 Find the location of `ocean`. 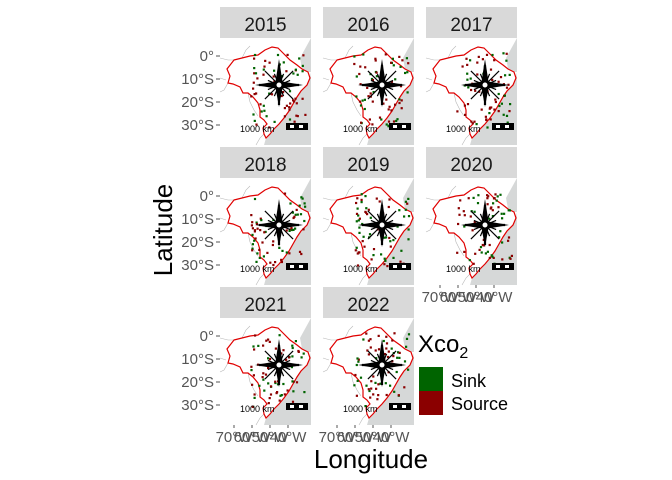

ocean is located at coordinates (368, 91).